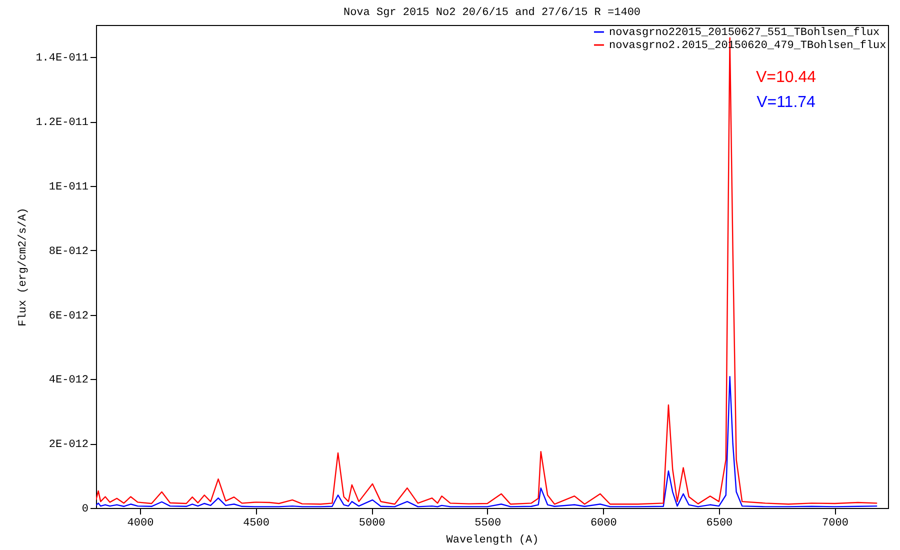 This screenshot has height=550, width=900. Describe the element at coordinates (68, 316) in the screenshot. I see `y-tick-label: 6E-012` at that location.